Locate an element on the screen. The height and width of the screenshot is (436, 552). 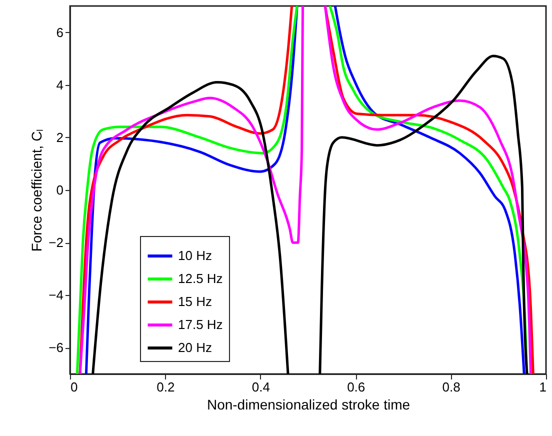
x-tick-label: 0 is located at coordinates (74, 387).